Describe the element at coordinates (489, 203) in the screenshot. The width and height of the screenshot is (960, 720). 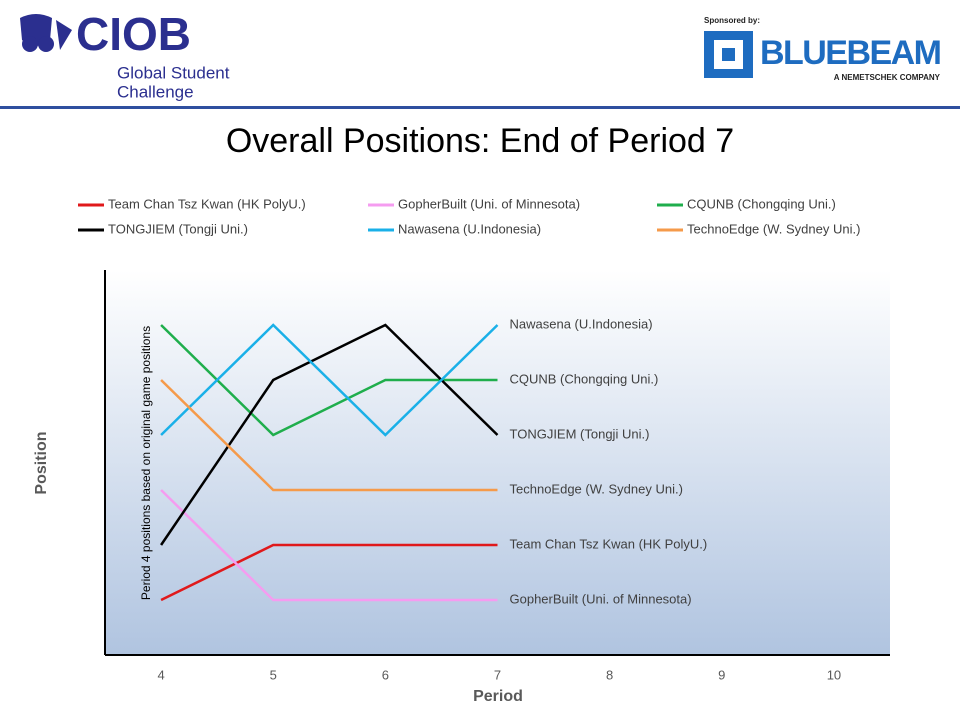
I see `legend-label: GopherBuilt (Uni. of Minnesota)` at that location.